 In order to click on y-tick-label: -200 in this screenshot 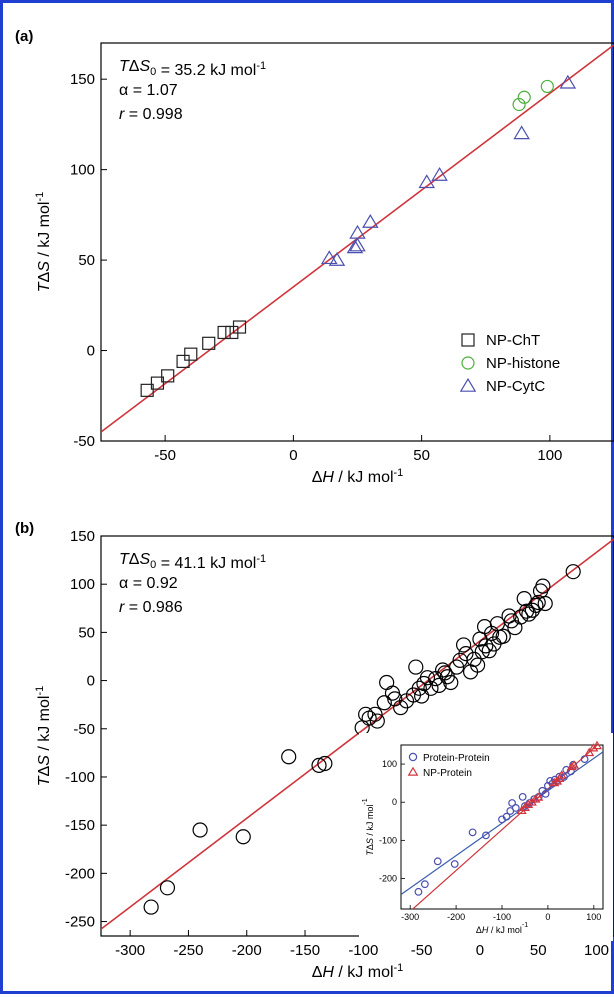, I will do `click(80, 873)`.